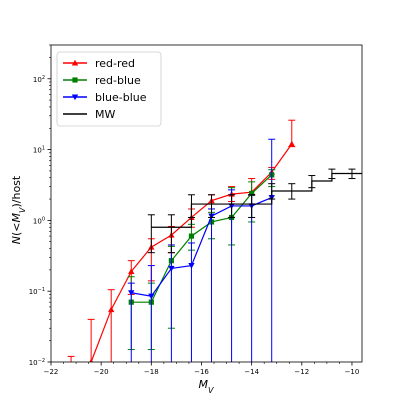 The width and height of the screenshot is (407, 407). I want to click on series-mw, so click(254, 211).